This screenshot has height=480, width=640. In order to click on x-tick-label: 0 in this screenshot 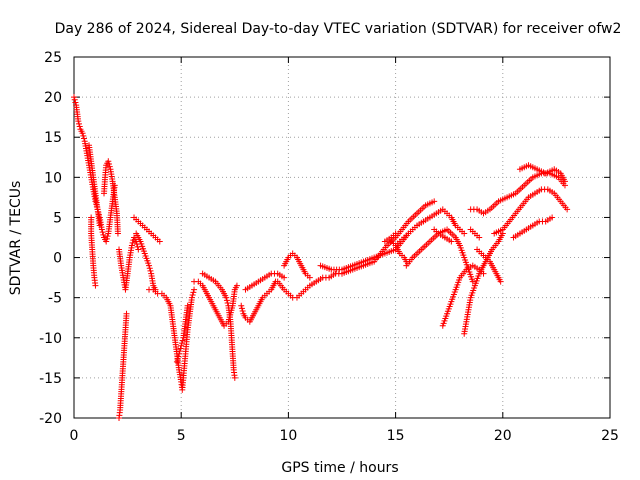, I will do `click(74, 436)`.